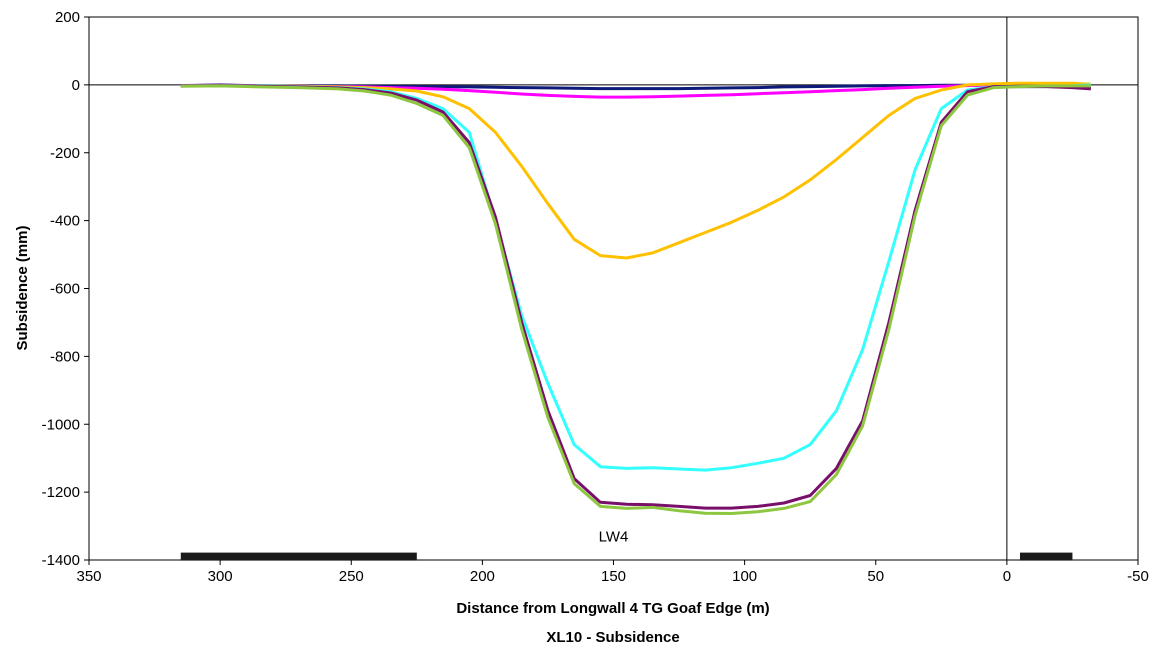  I want to click on y-tick-label: -1400, so click(61, 560).